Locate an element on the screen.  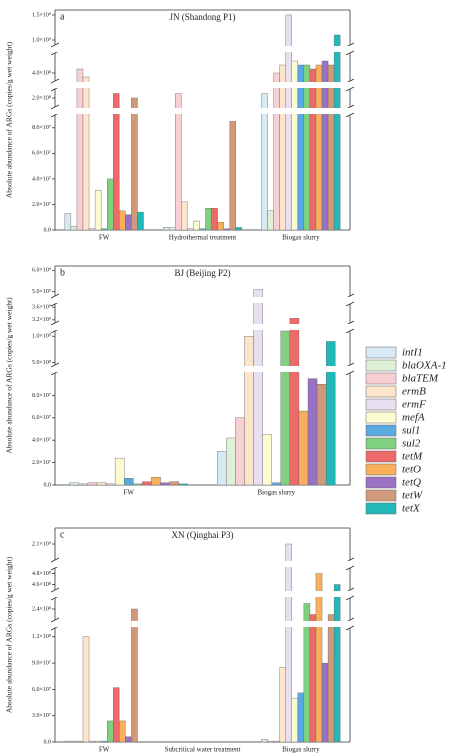
y-tick-label: 4.6×10⁸ is located at coordinates (41, 585).